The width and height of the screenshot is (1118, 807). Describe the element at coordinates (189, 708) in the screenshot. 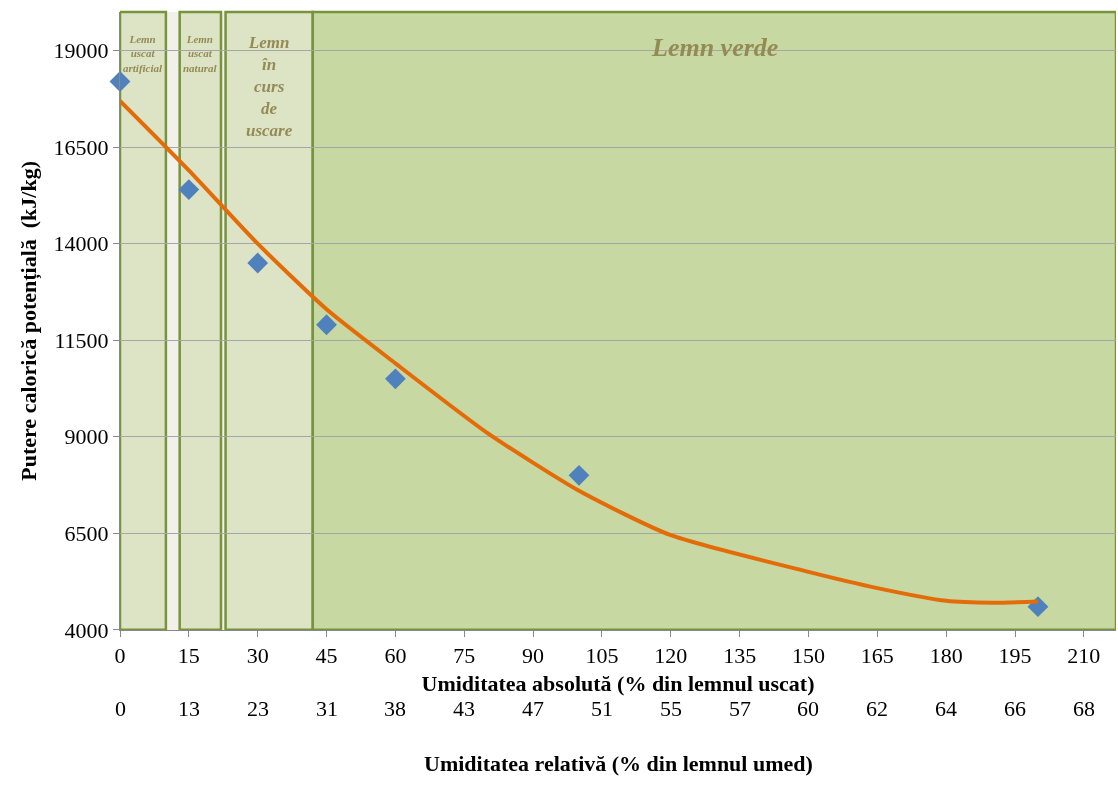

I see `text: 13` at that location.